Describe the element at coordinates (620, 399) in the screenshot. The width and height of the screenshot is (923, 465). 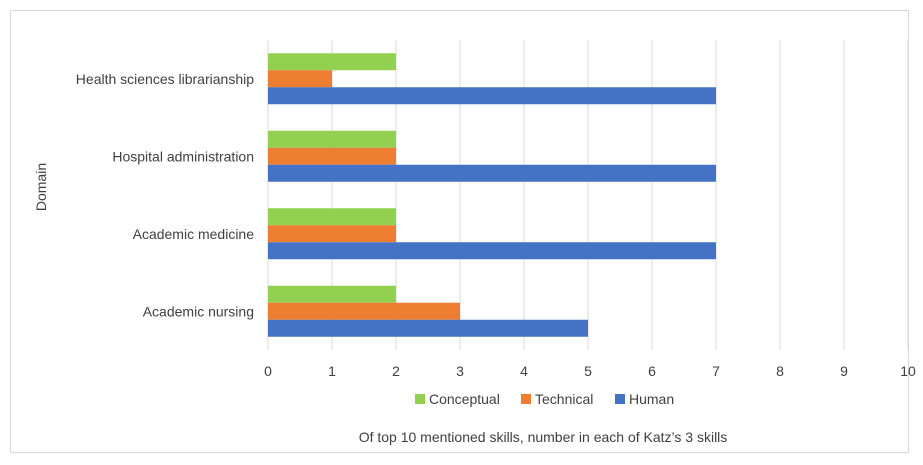
I see `legend-swatch-human` at that location.